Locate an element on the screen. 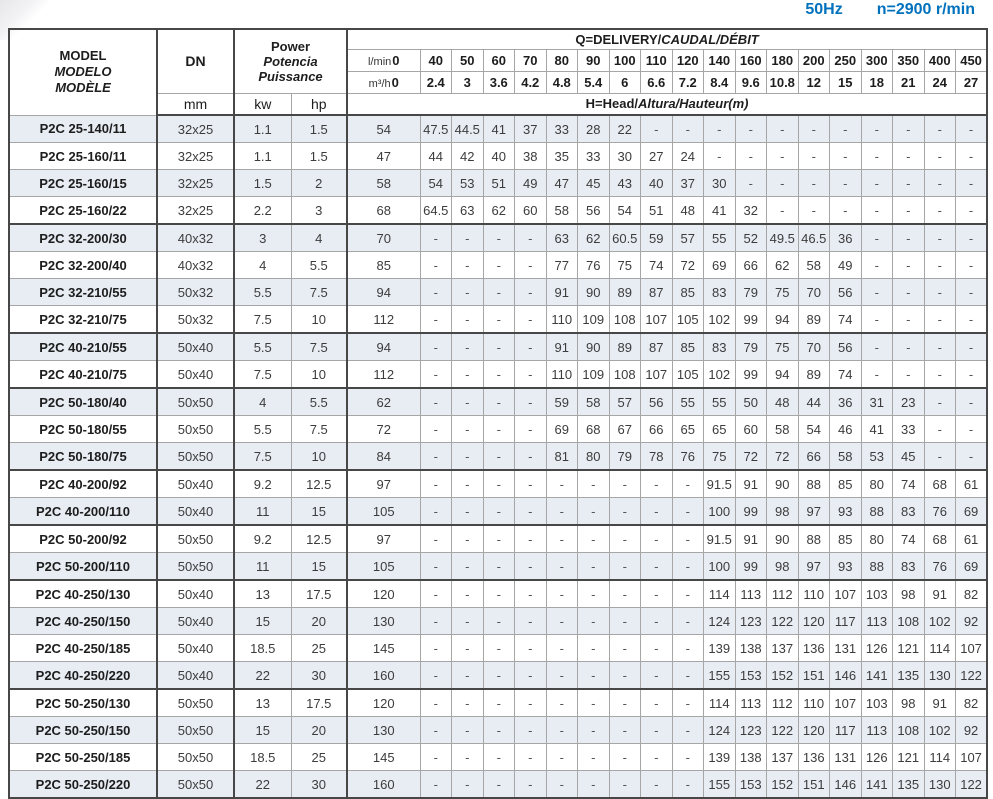 This screenshot has height=799, width=993. head-cell: 151 is located at coordinates (814, 675).